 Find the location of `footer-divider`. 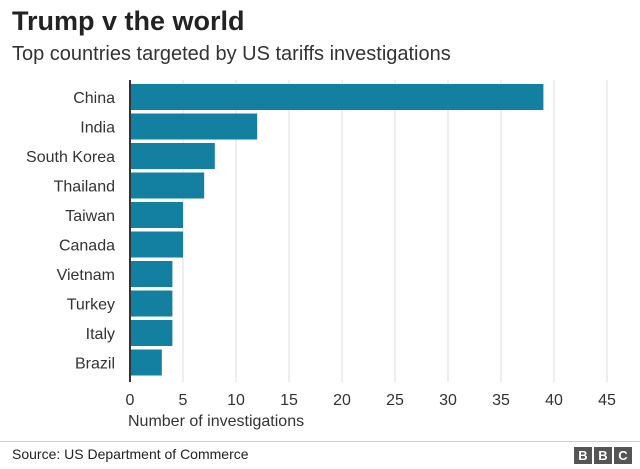

footer-divider is located at coordinates (320, 441).